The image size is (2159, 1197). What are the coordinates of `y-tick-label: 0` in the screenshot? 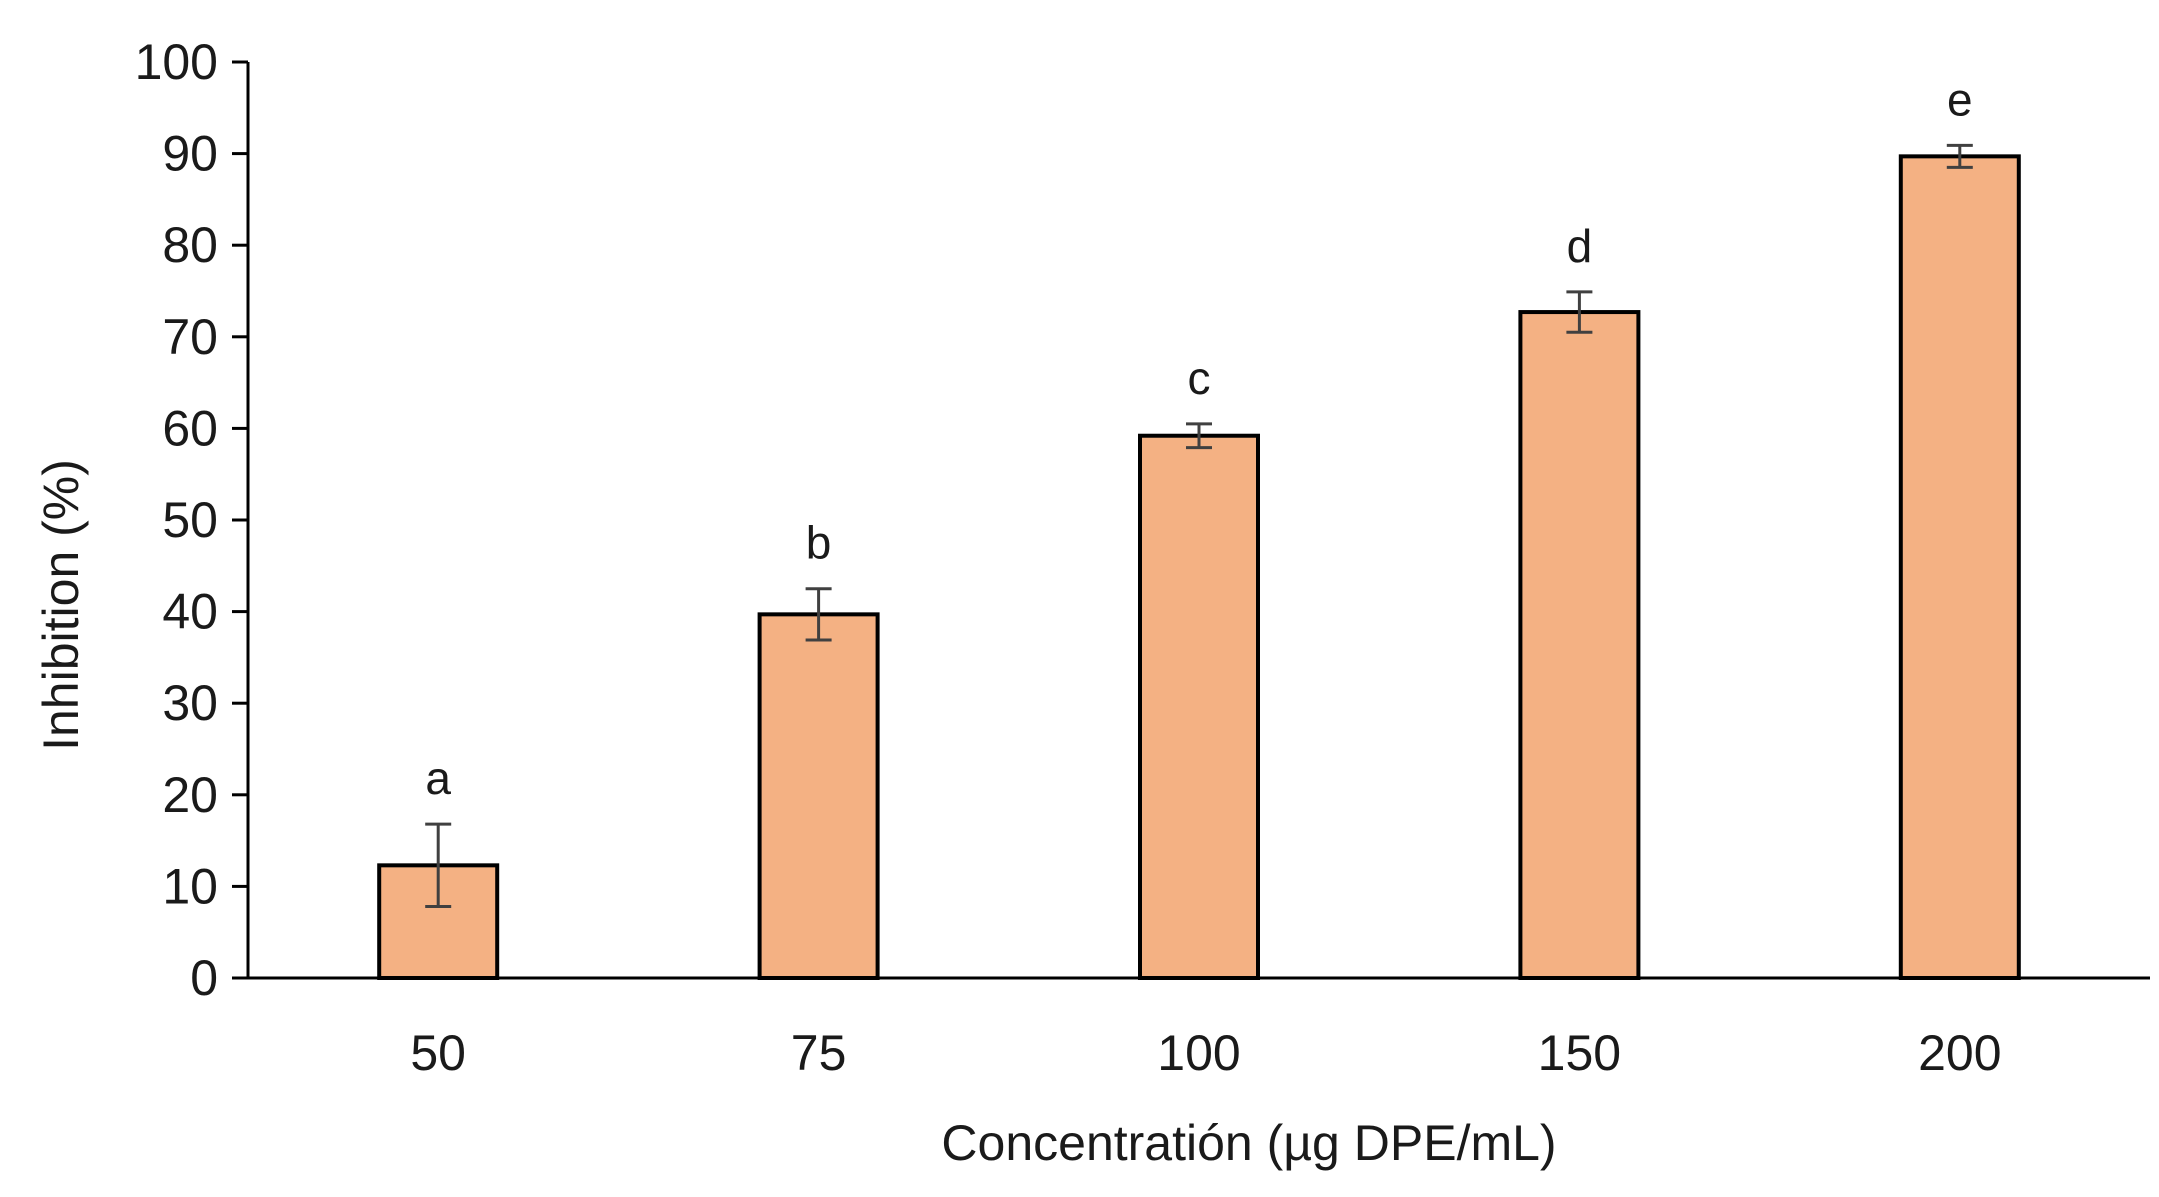 It's located at (204, 978).